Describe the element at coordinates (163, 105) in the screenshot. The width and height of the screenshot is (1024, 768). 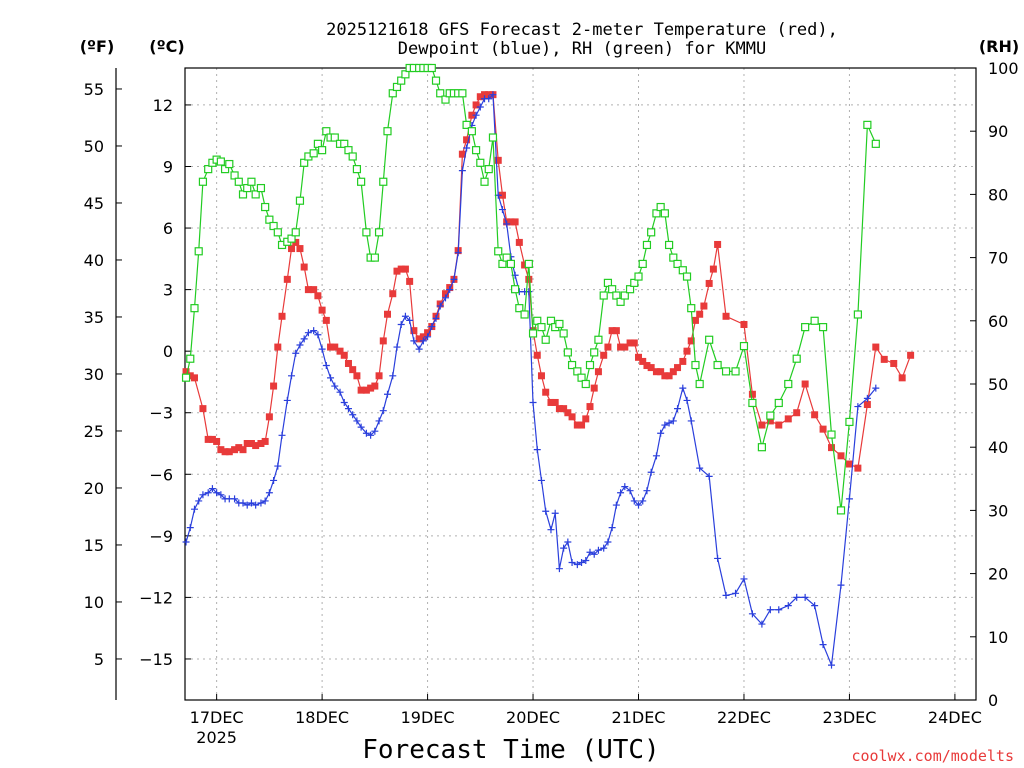
I see `celsius-tick-label: 12` at that location.